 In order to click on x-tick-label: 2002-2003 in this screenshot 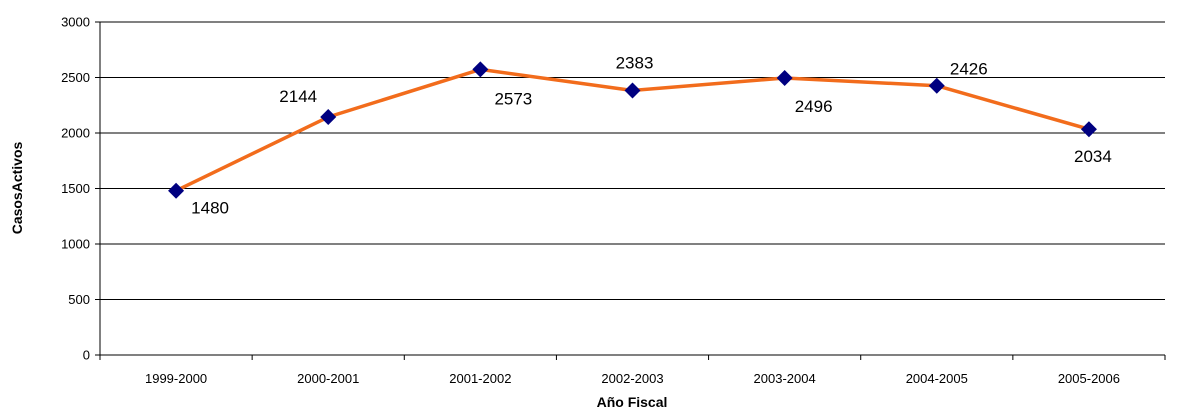, I will do `click(632, 378)`.